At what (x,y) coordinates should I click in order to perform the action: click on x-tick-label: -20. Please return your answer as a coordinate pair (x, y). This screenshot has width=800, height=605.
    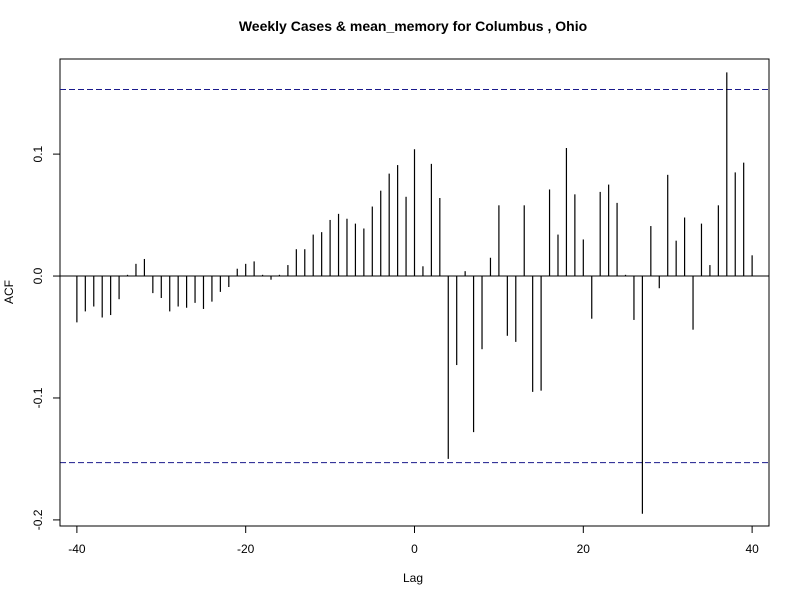
    Looking at the image, I should click on (246, 549).